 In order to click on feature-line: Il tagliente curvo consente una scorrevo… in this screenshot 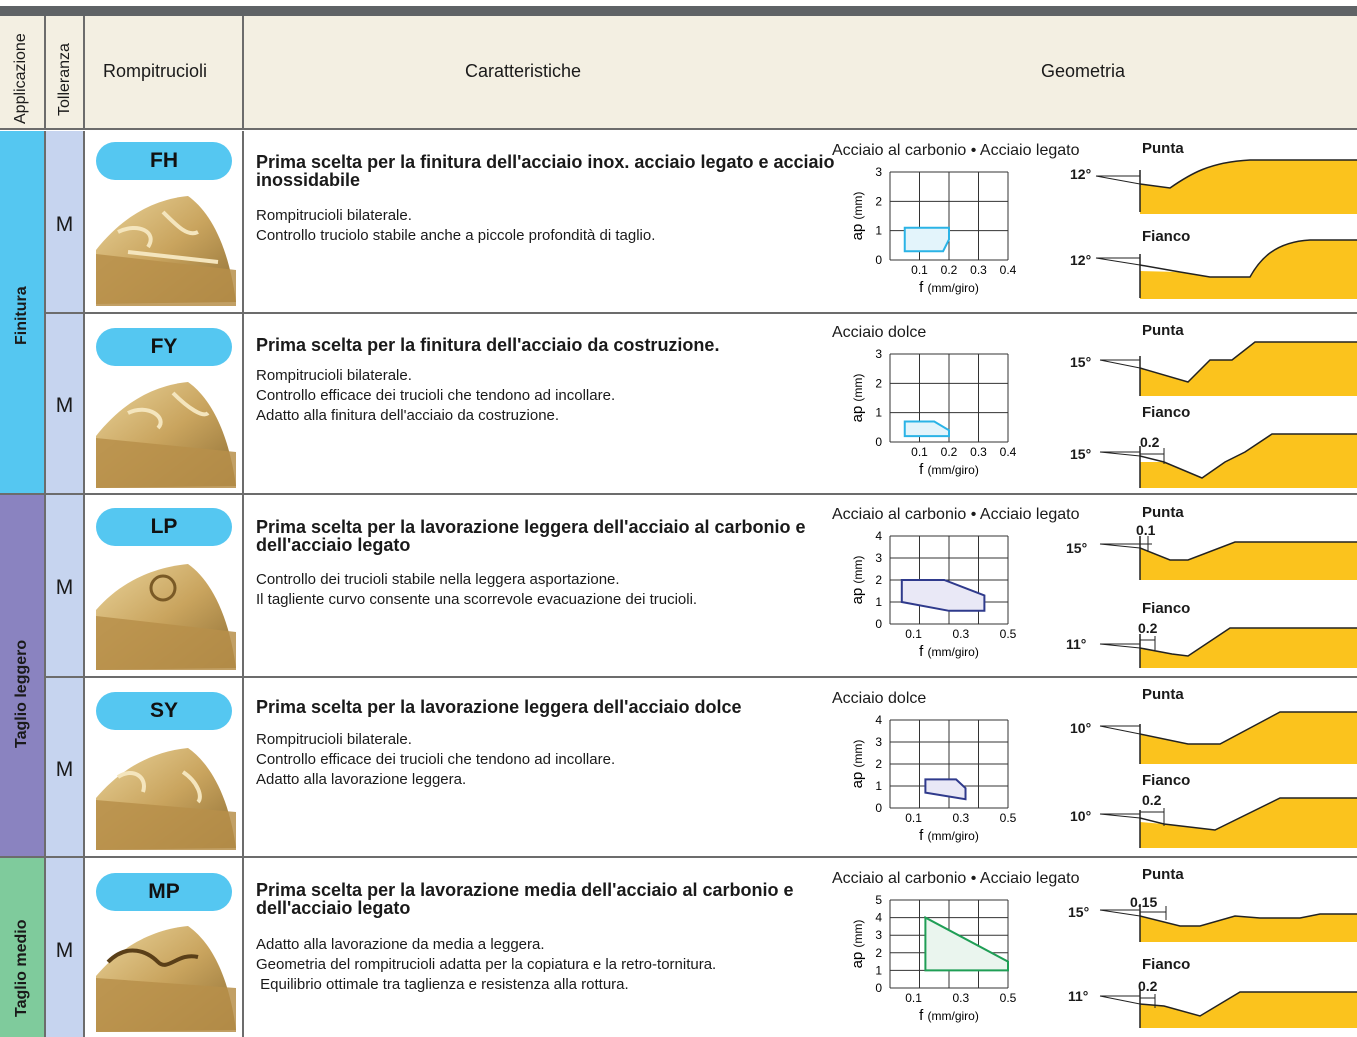, I will do `click(477, 599)`.